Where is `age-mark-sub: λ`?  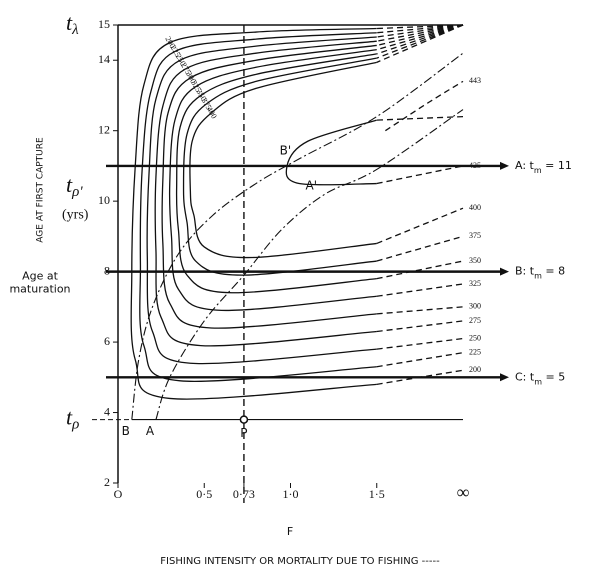
age-mark-sub: λ is located at coordinates (75, 30).